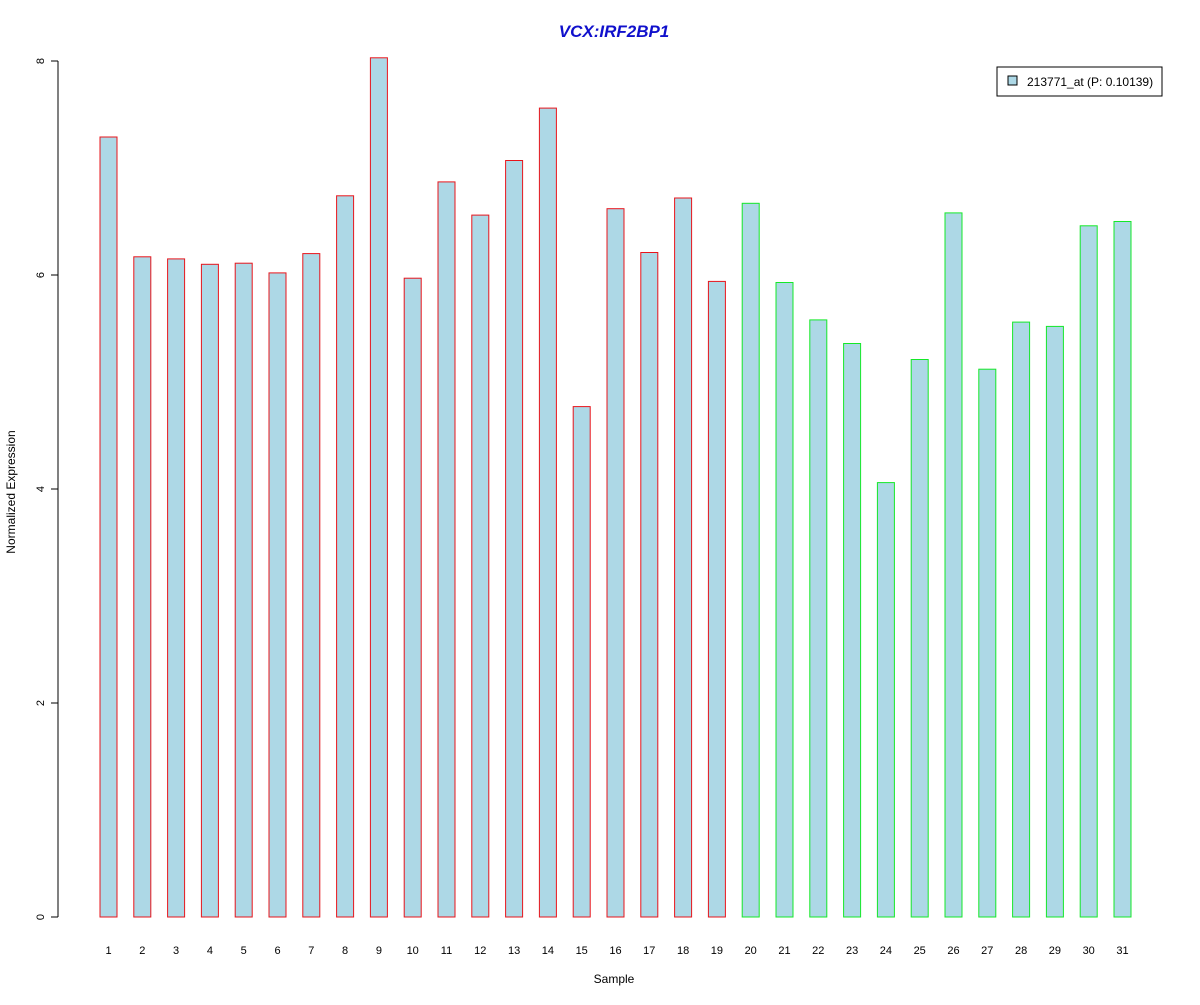 This screenshot has height=1005, width=1200. I want to click on x-tick-label: 6, so click(277, 951).